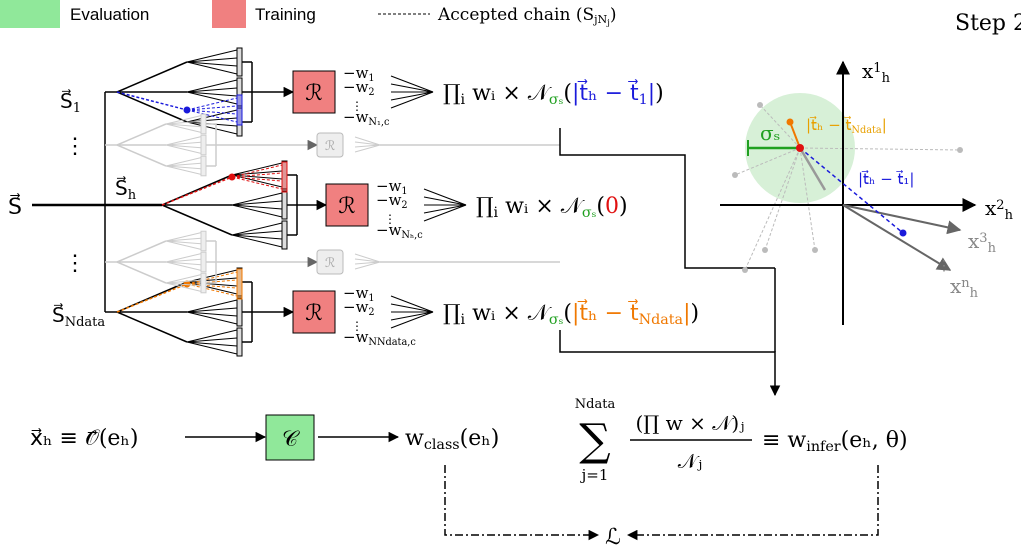  Describe the element at coordinates (356, 337) in the screenshot. I see `text-part: −w` at that location.